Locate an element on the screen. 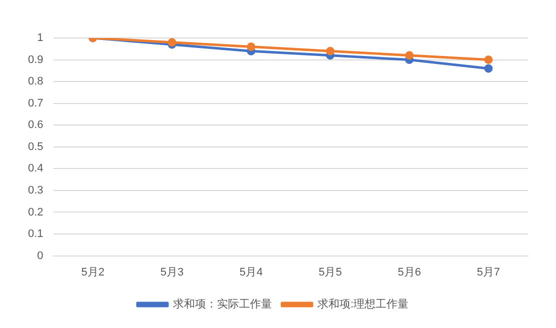 The height and width of the screenshot is (328, 556). legend-label: 求和项：实际工作量 is located at coordinates (222, 304).